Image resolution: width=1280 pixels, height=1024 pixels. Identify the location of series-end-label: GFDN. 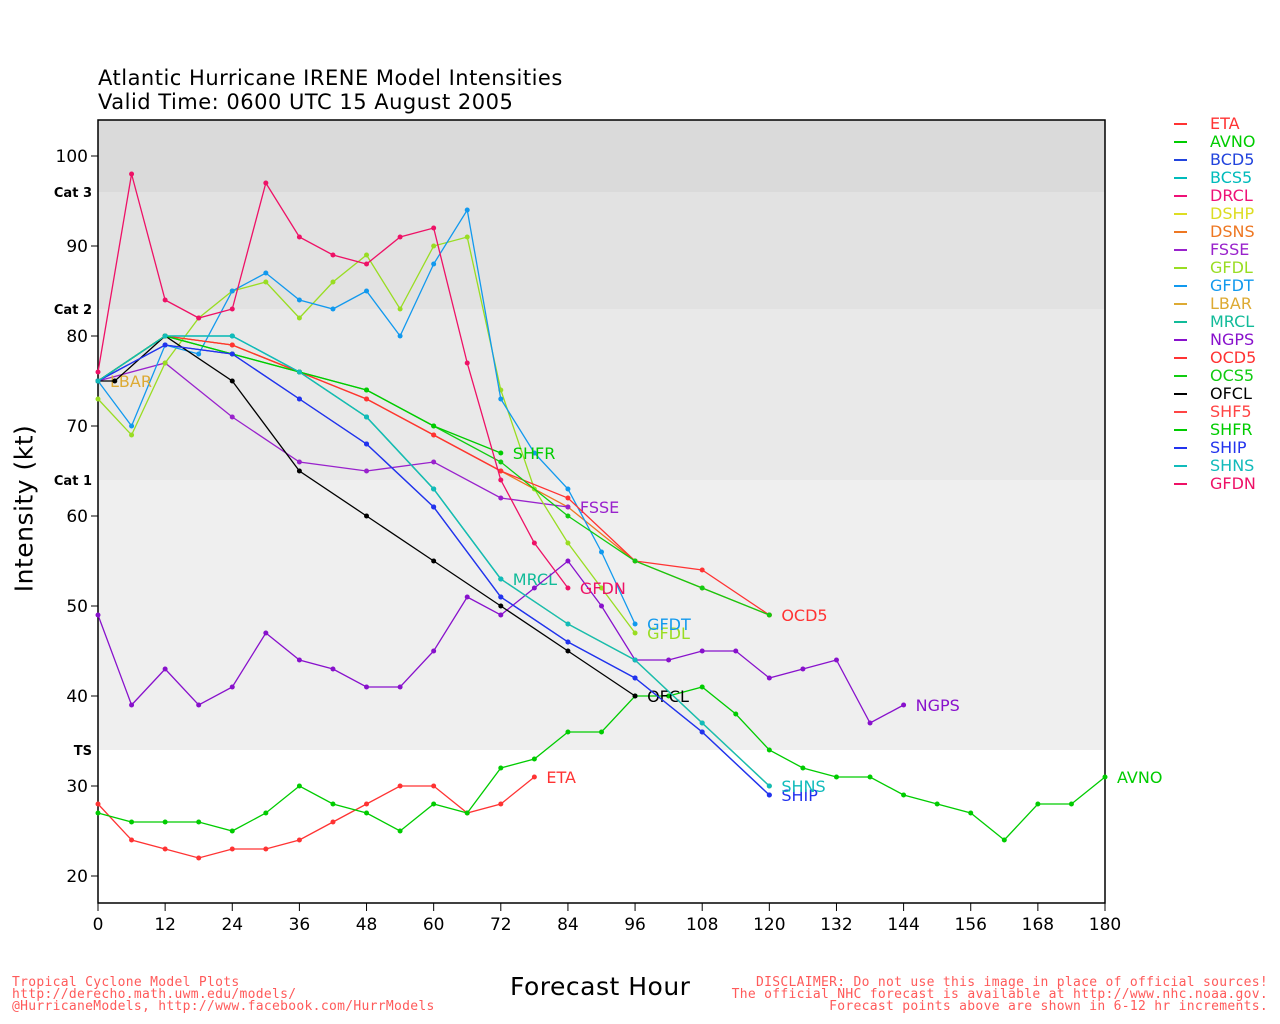
(603, 588).